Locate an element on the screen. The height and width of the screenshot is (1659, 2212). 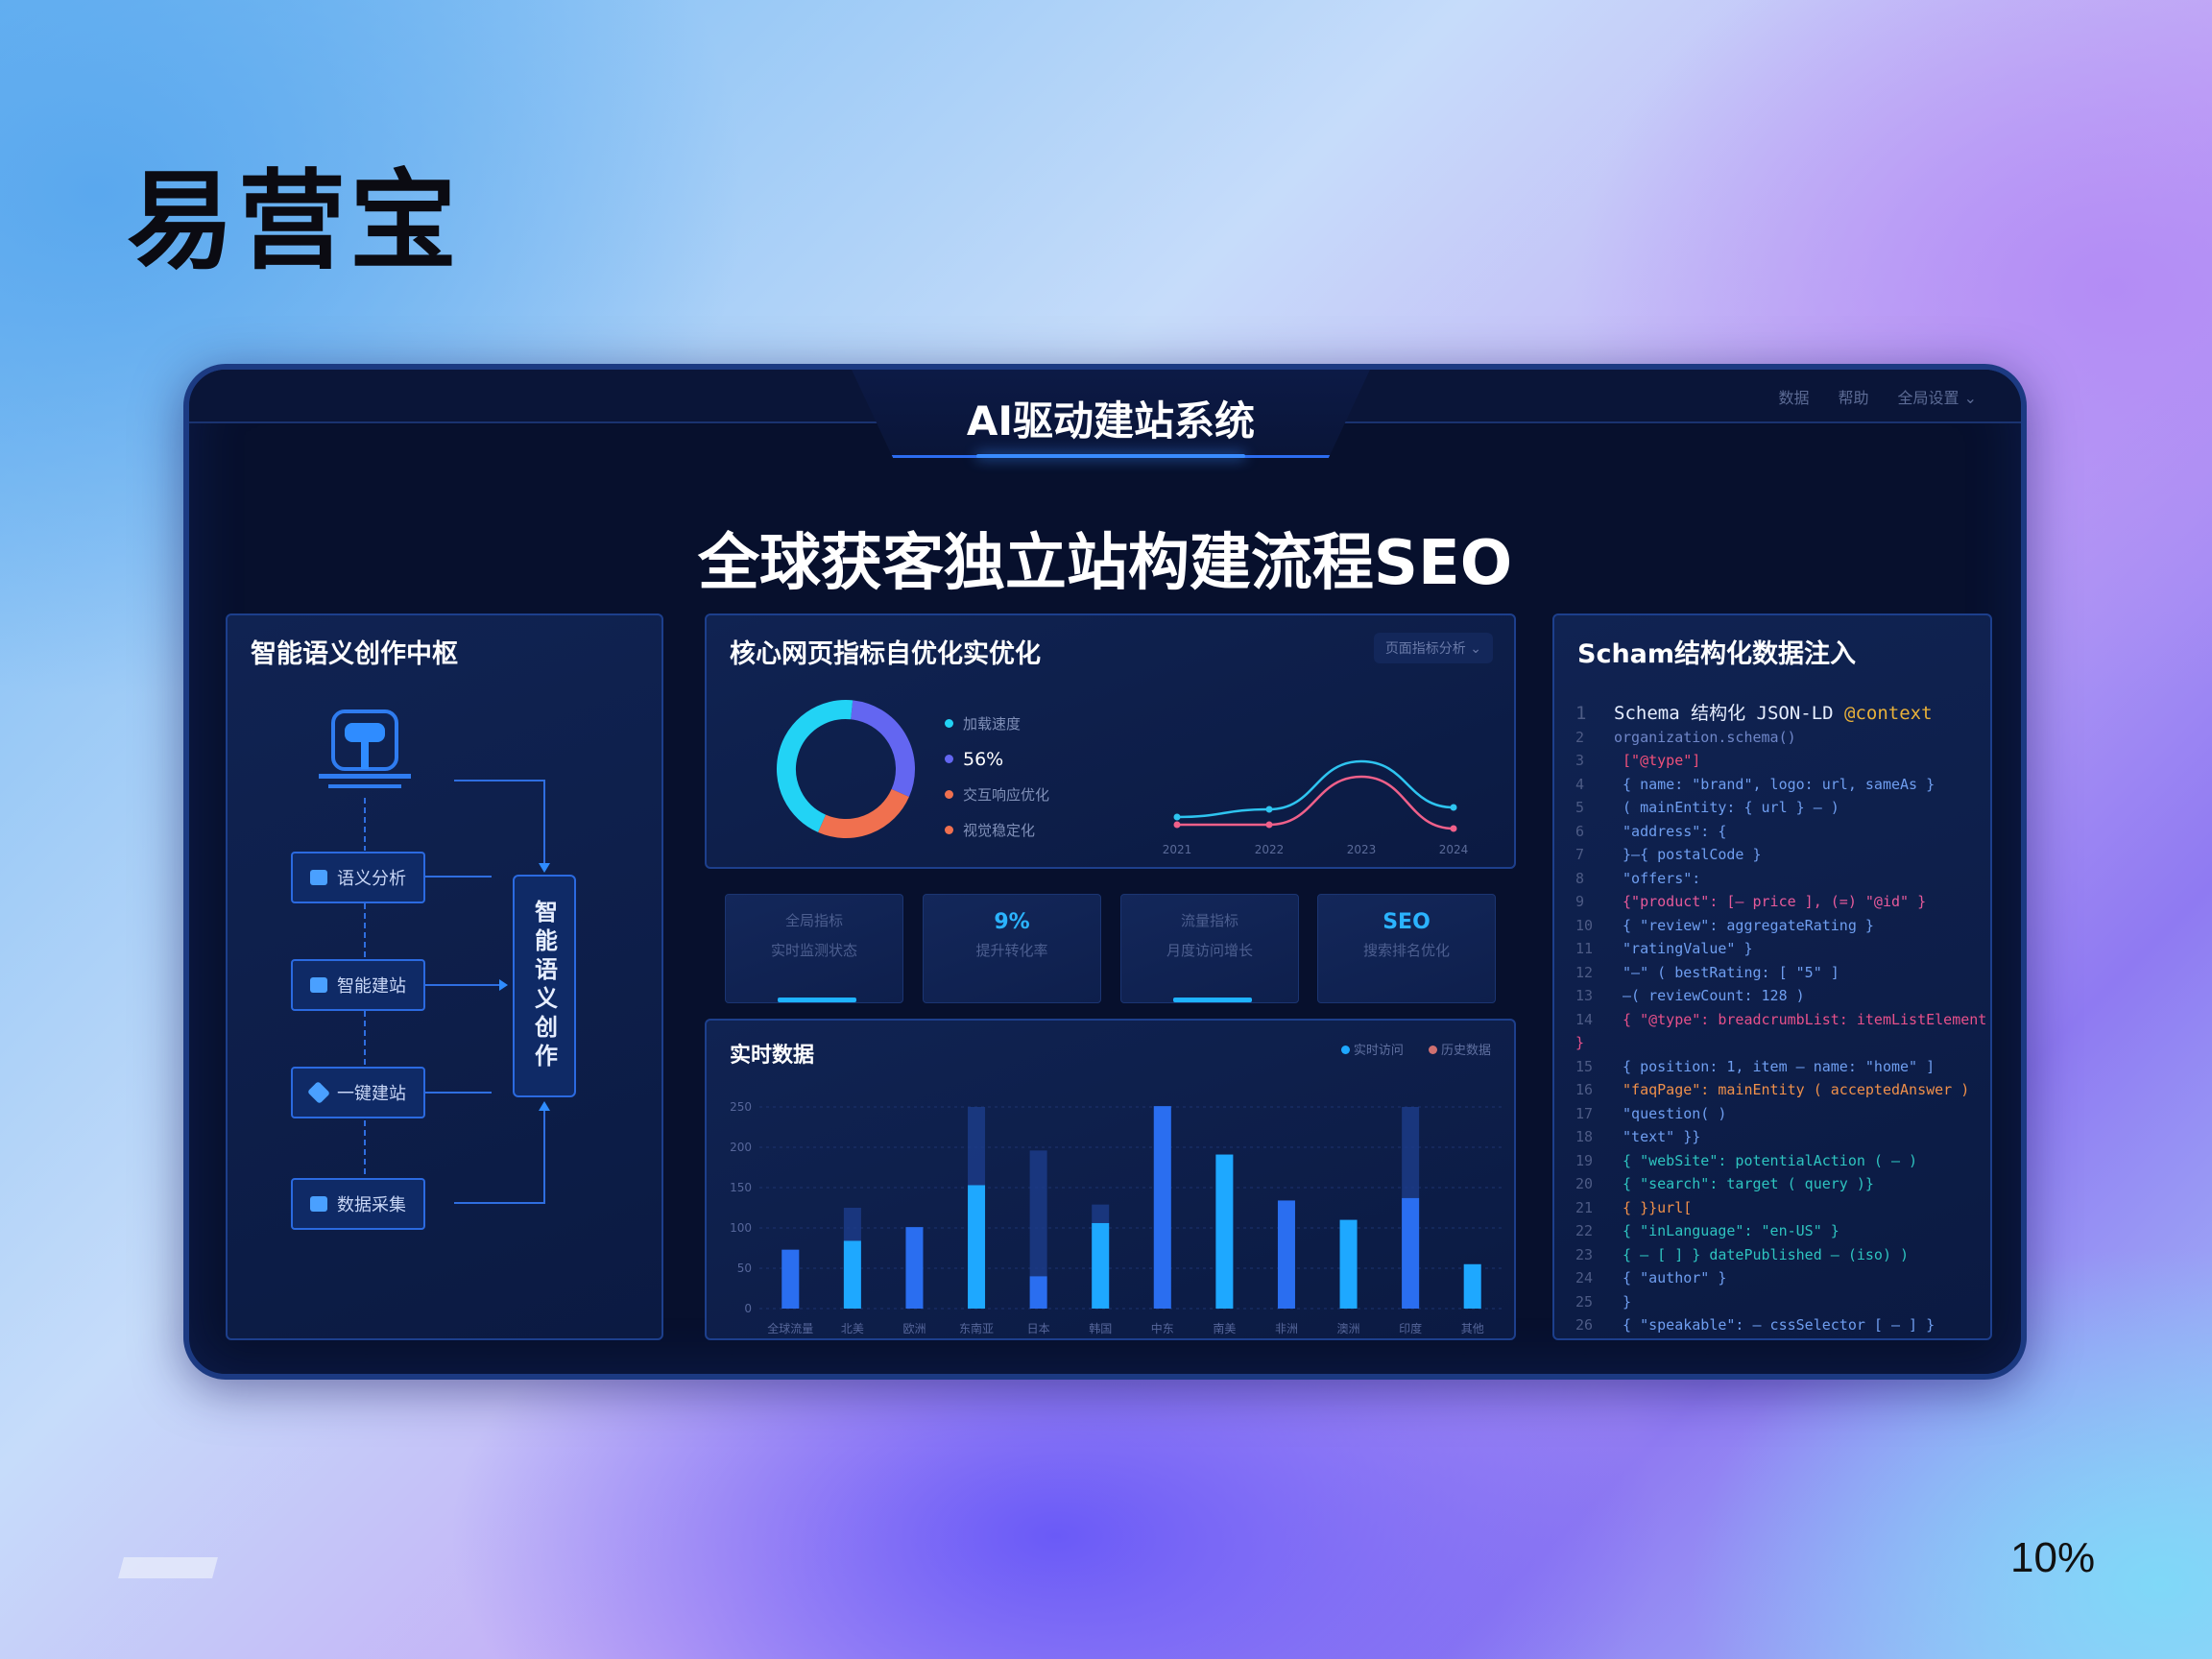
page-title: 全球获客独立站构建流程SEO is located at coordinates (1105, 563).